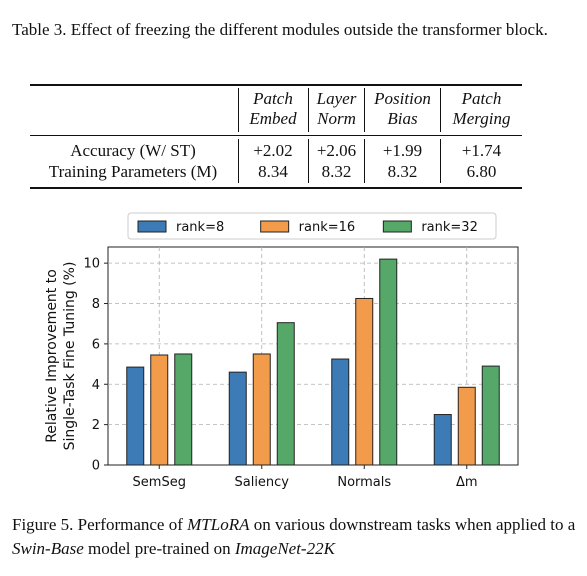  What do you see at coordinates (402, 98) in the screenshot?
I see `col-header: Position` at bounding box center [402, 98].